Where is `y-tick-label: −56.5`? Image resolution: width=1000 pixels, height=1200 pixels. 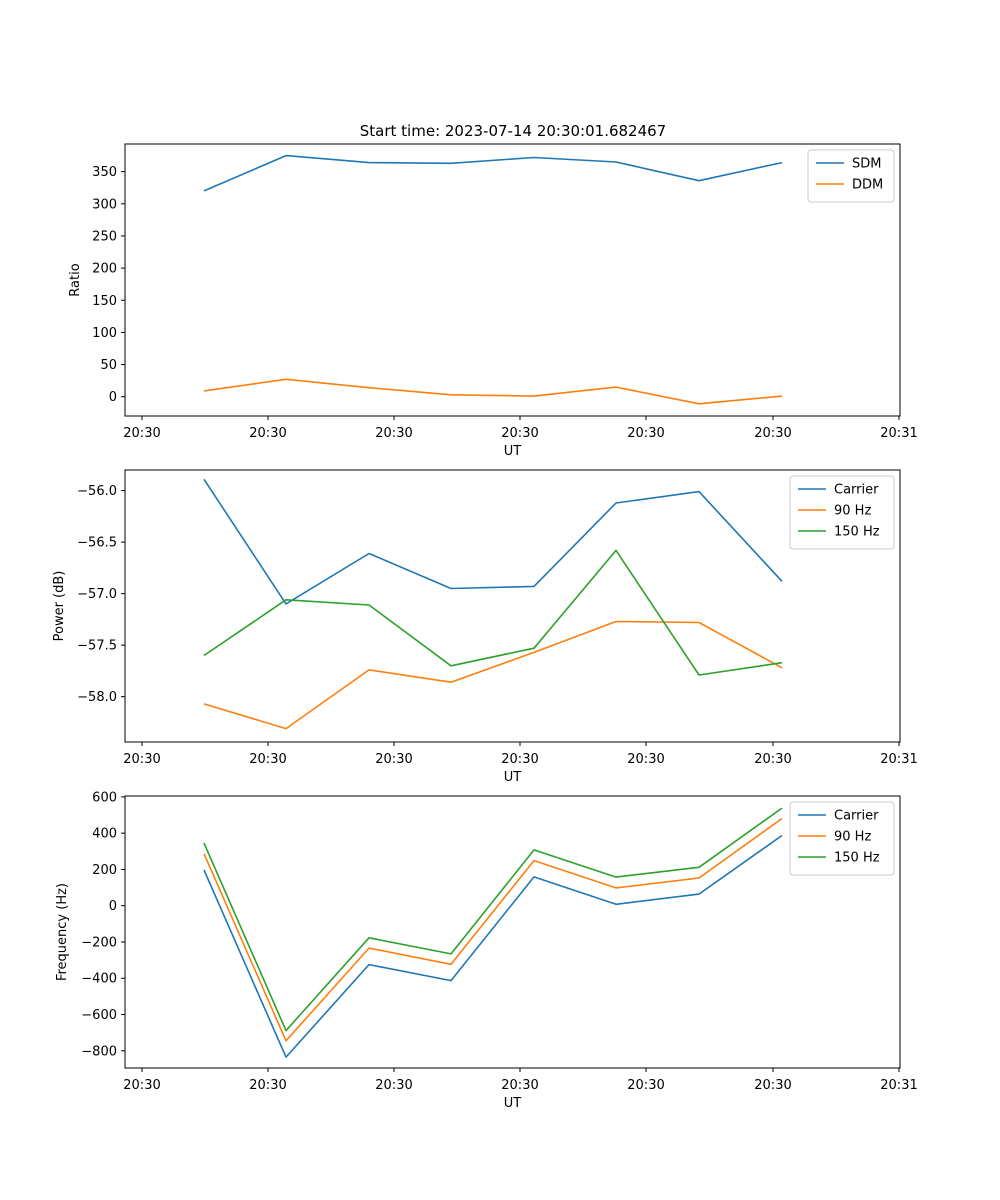 y-tick-label: −56.5 is located at coordinates (97, 543).